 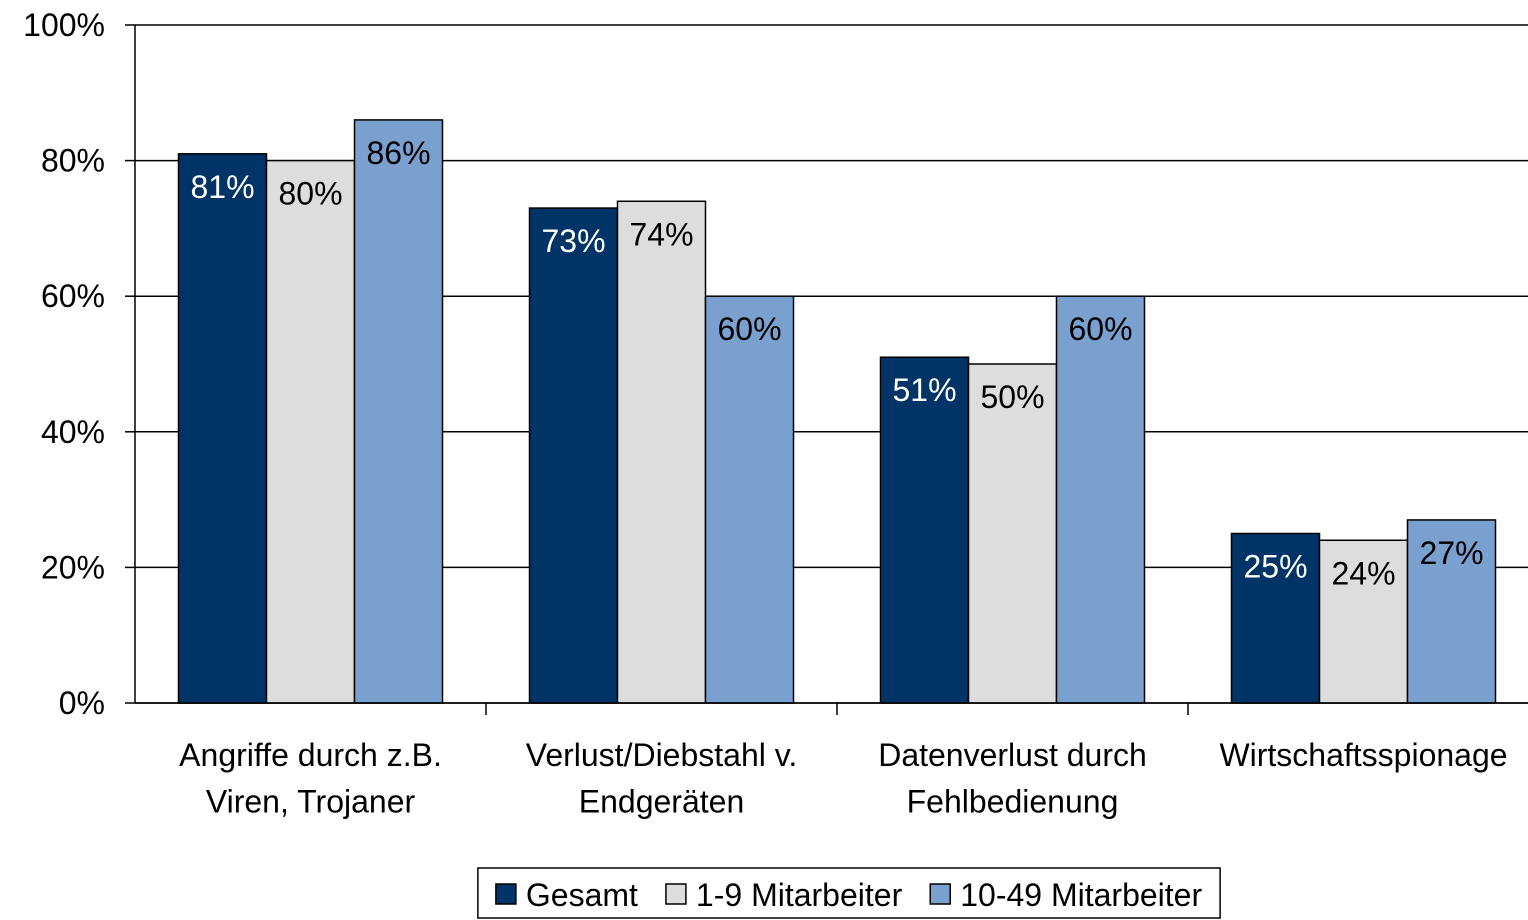 I want to click on x-tick-label: Angriffe durch z.B. Viren, Trojaner, so click(x=310, y=778).